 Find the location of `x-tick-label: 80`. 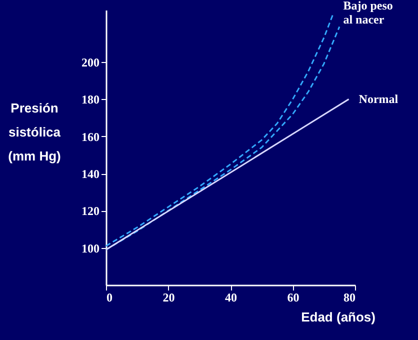

x-tick-label: 80 is located at coordinates (350, 297).